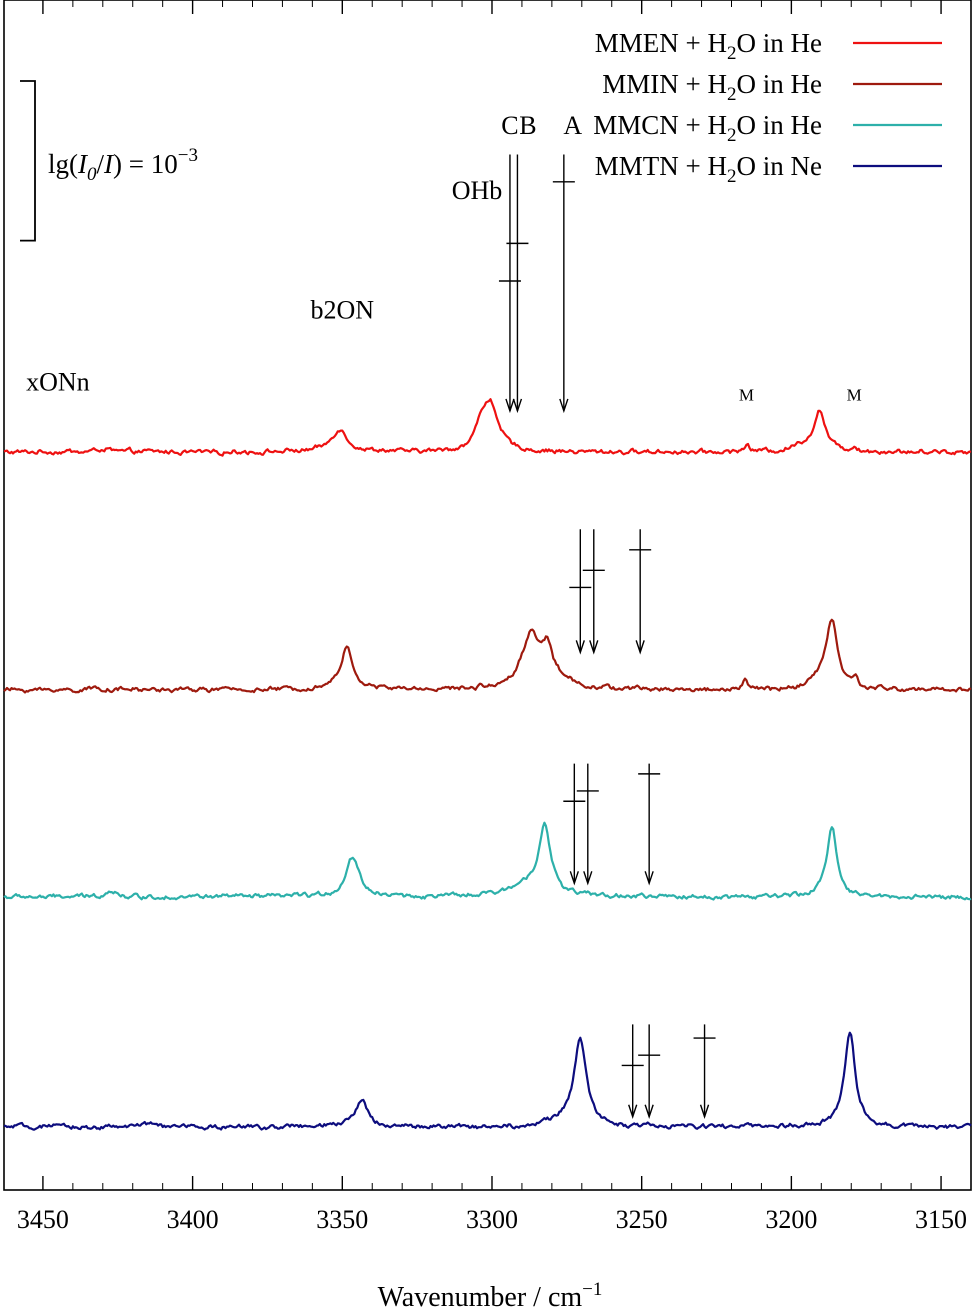  Describe the element at coordinates (661, 166) in the screenshot. I see `legend-text: MMTN + H` at that location.